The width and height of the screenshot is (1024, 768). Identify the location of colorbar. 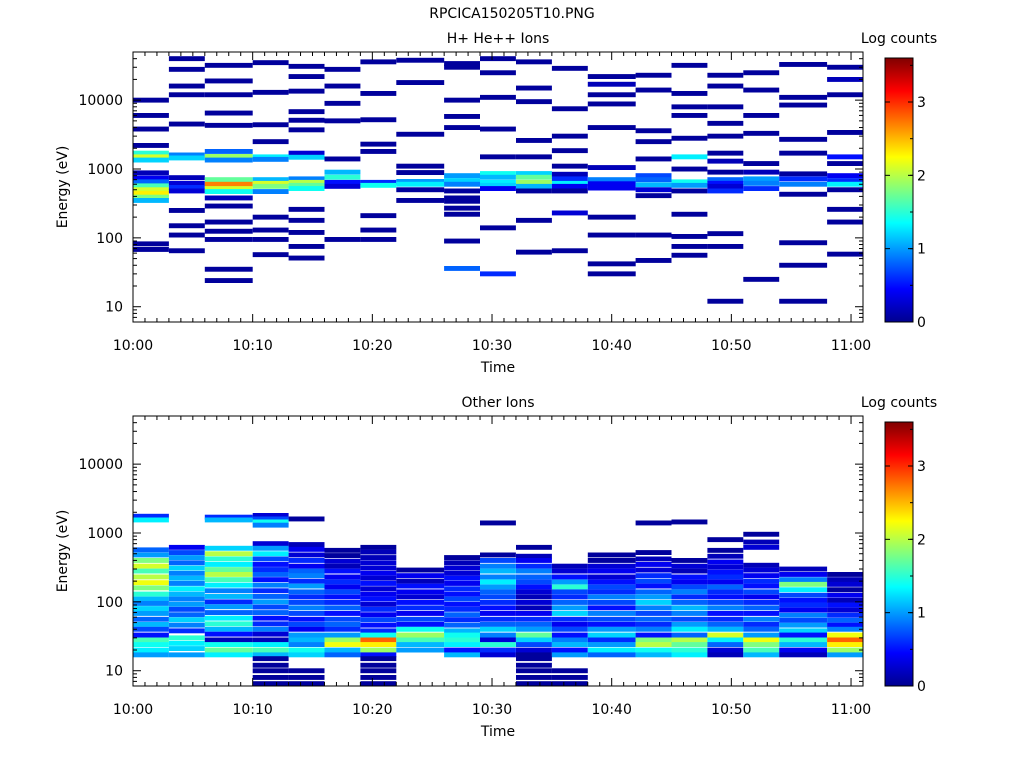
(899, 190).